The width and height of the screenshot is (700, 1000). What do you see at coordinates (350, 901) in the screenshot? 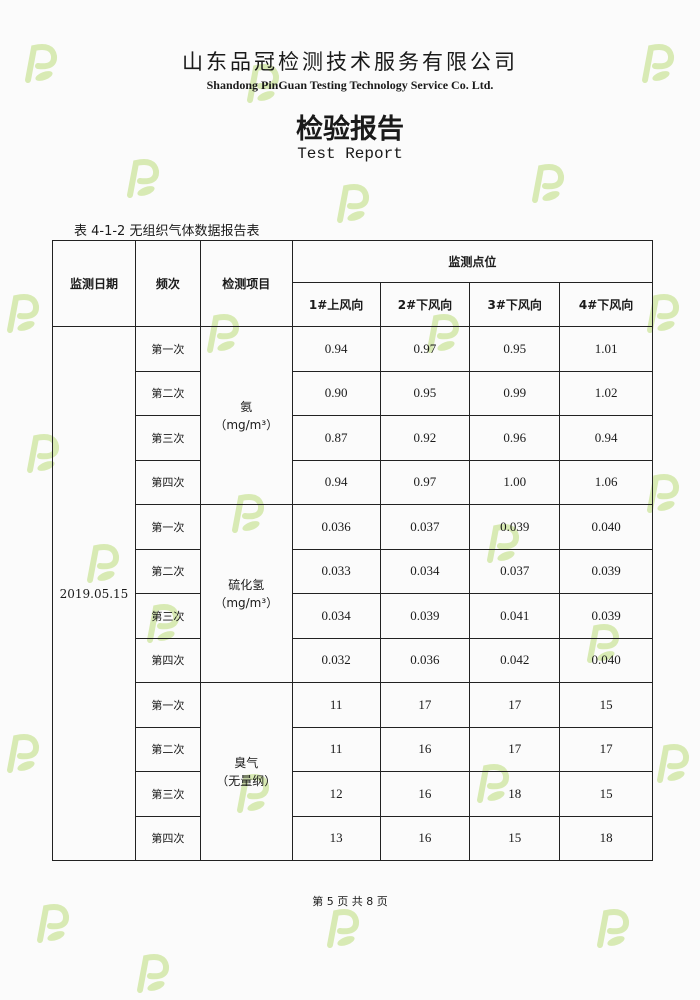
I see `page-number: 第 5 页 共 8 页` at bounding box center [350, 901].